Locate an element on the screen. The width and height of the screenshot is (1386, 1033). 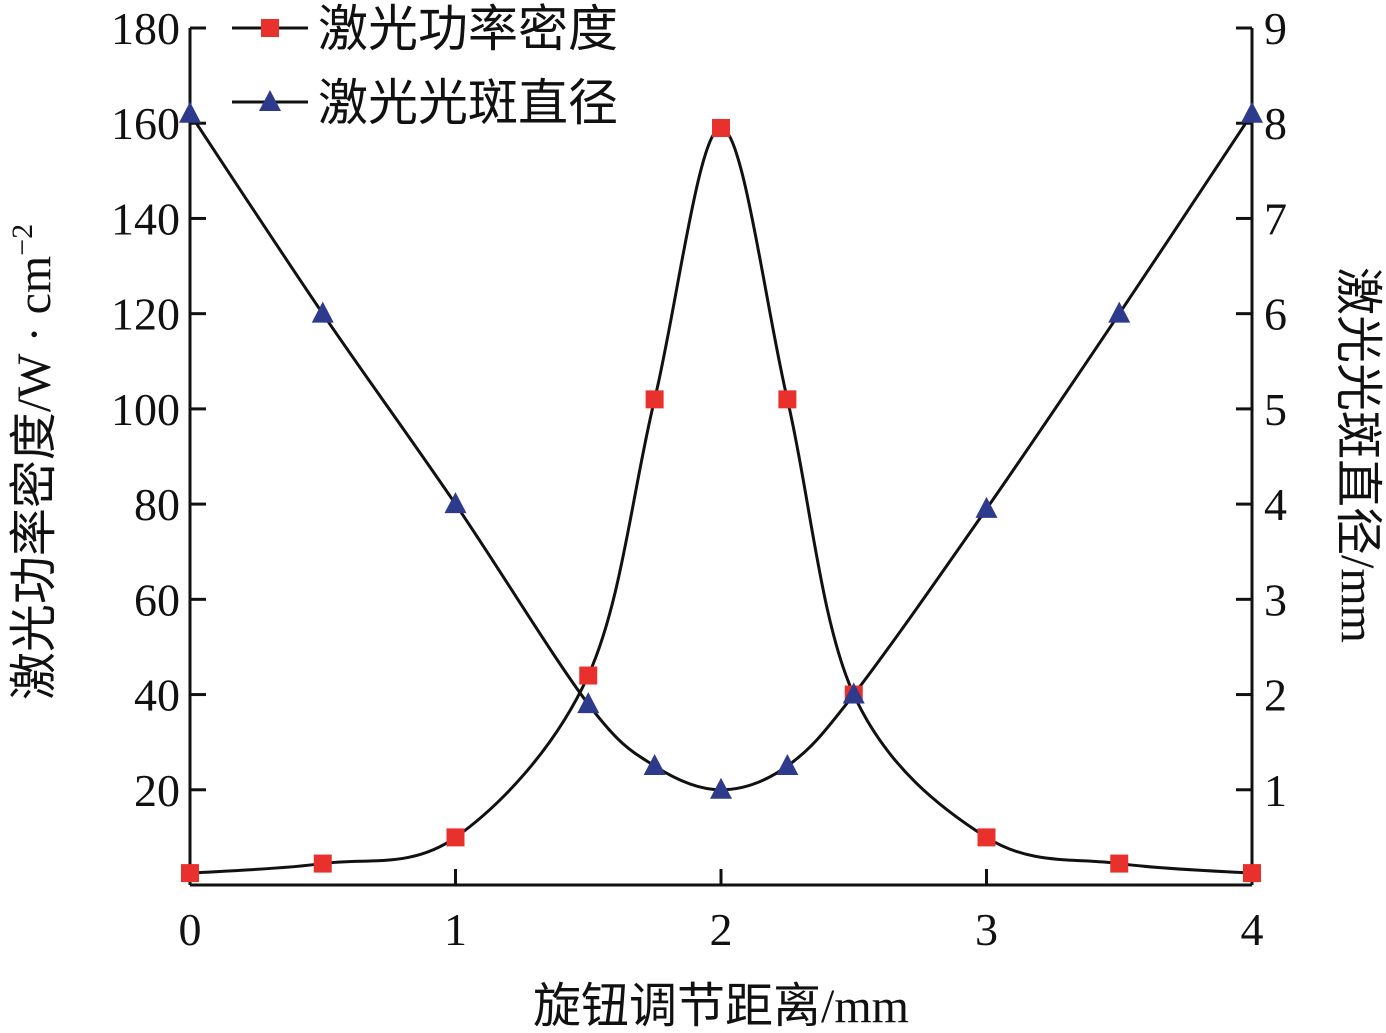
right-tick-label: 3 is located at coordinates (1275, 599).